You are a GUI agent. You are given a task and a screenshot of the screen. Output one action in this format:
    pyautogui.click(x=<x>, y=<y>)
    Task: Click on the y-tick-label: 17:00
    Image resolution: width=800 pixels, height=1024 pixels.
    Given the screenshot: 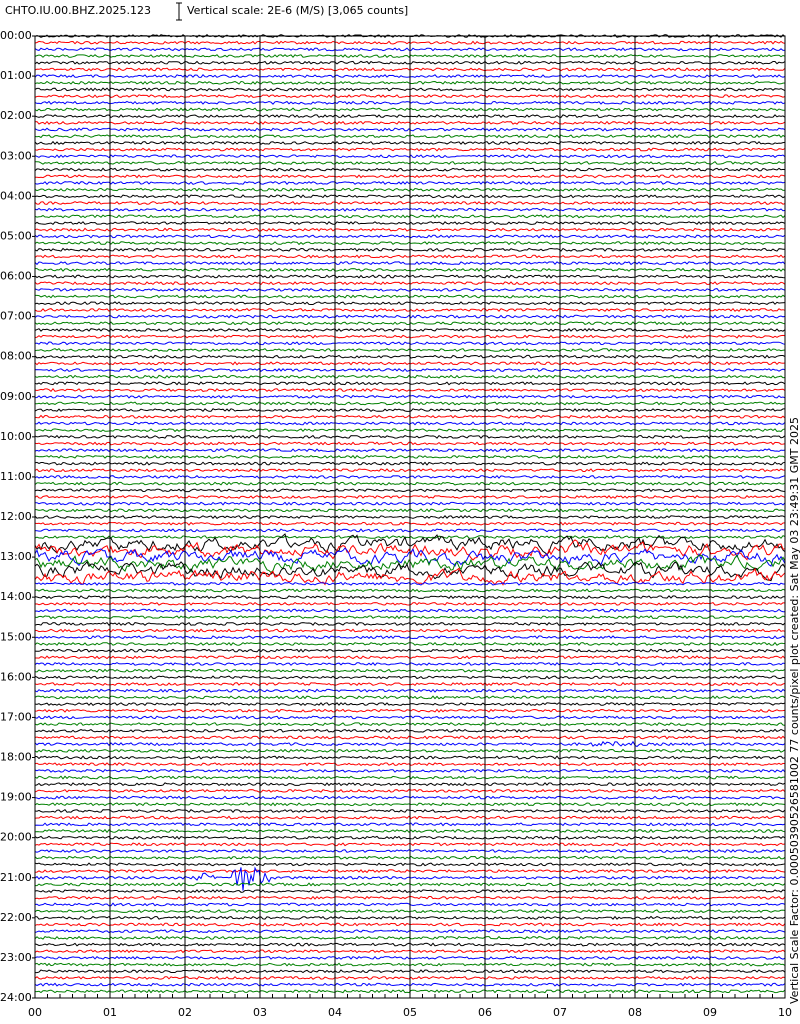 What is the action you would take?
    pyautogui.click(x=16, y=716)
    